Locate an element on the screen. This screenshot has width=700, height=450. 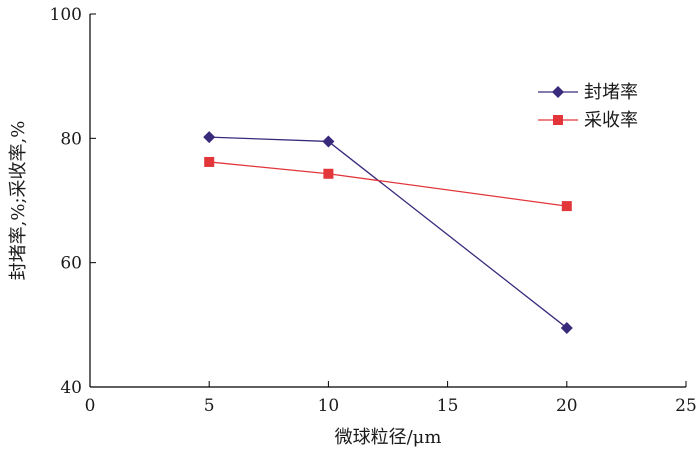
x-tick-label: 0 is located at coordinates (90, 406).